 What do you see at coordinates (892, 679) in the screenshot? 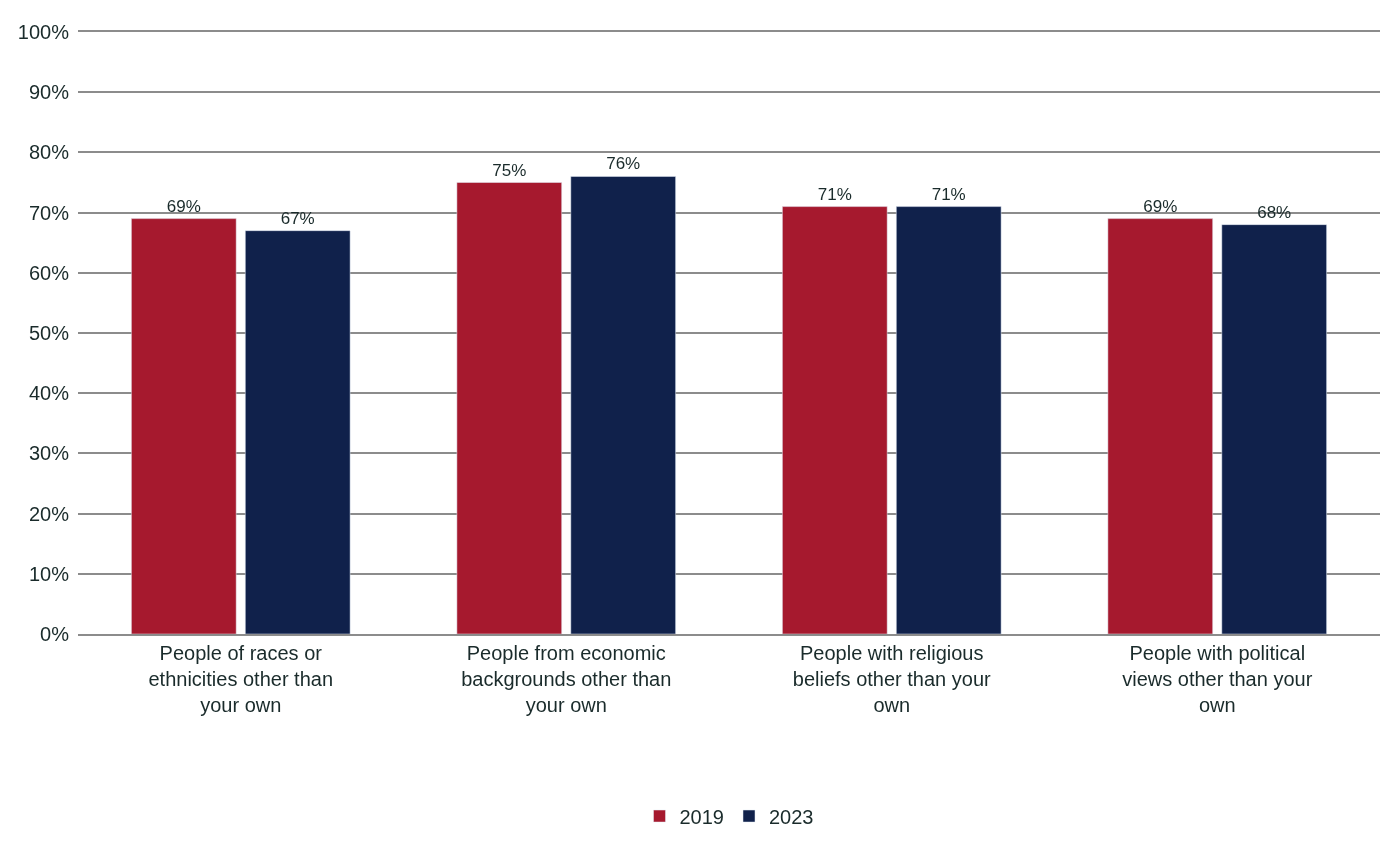
I see `x-tick-label: People with religious beliefs other than your own` at bounding box center [892, 679].